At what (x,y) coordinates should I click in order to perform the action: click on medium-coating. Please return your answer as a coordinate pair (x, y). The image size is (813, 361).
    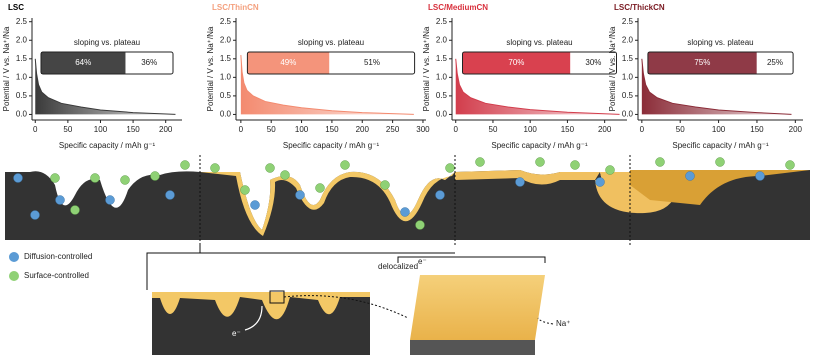
    Looking at the image, I should click on (565, 192).